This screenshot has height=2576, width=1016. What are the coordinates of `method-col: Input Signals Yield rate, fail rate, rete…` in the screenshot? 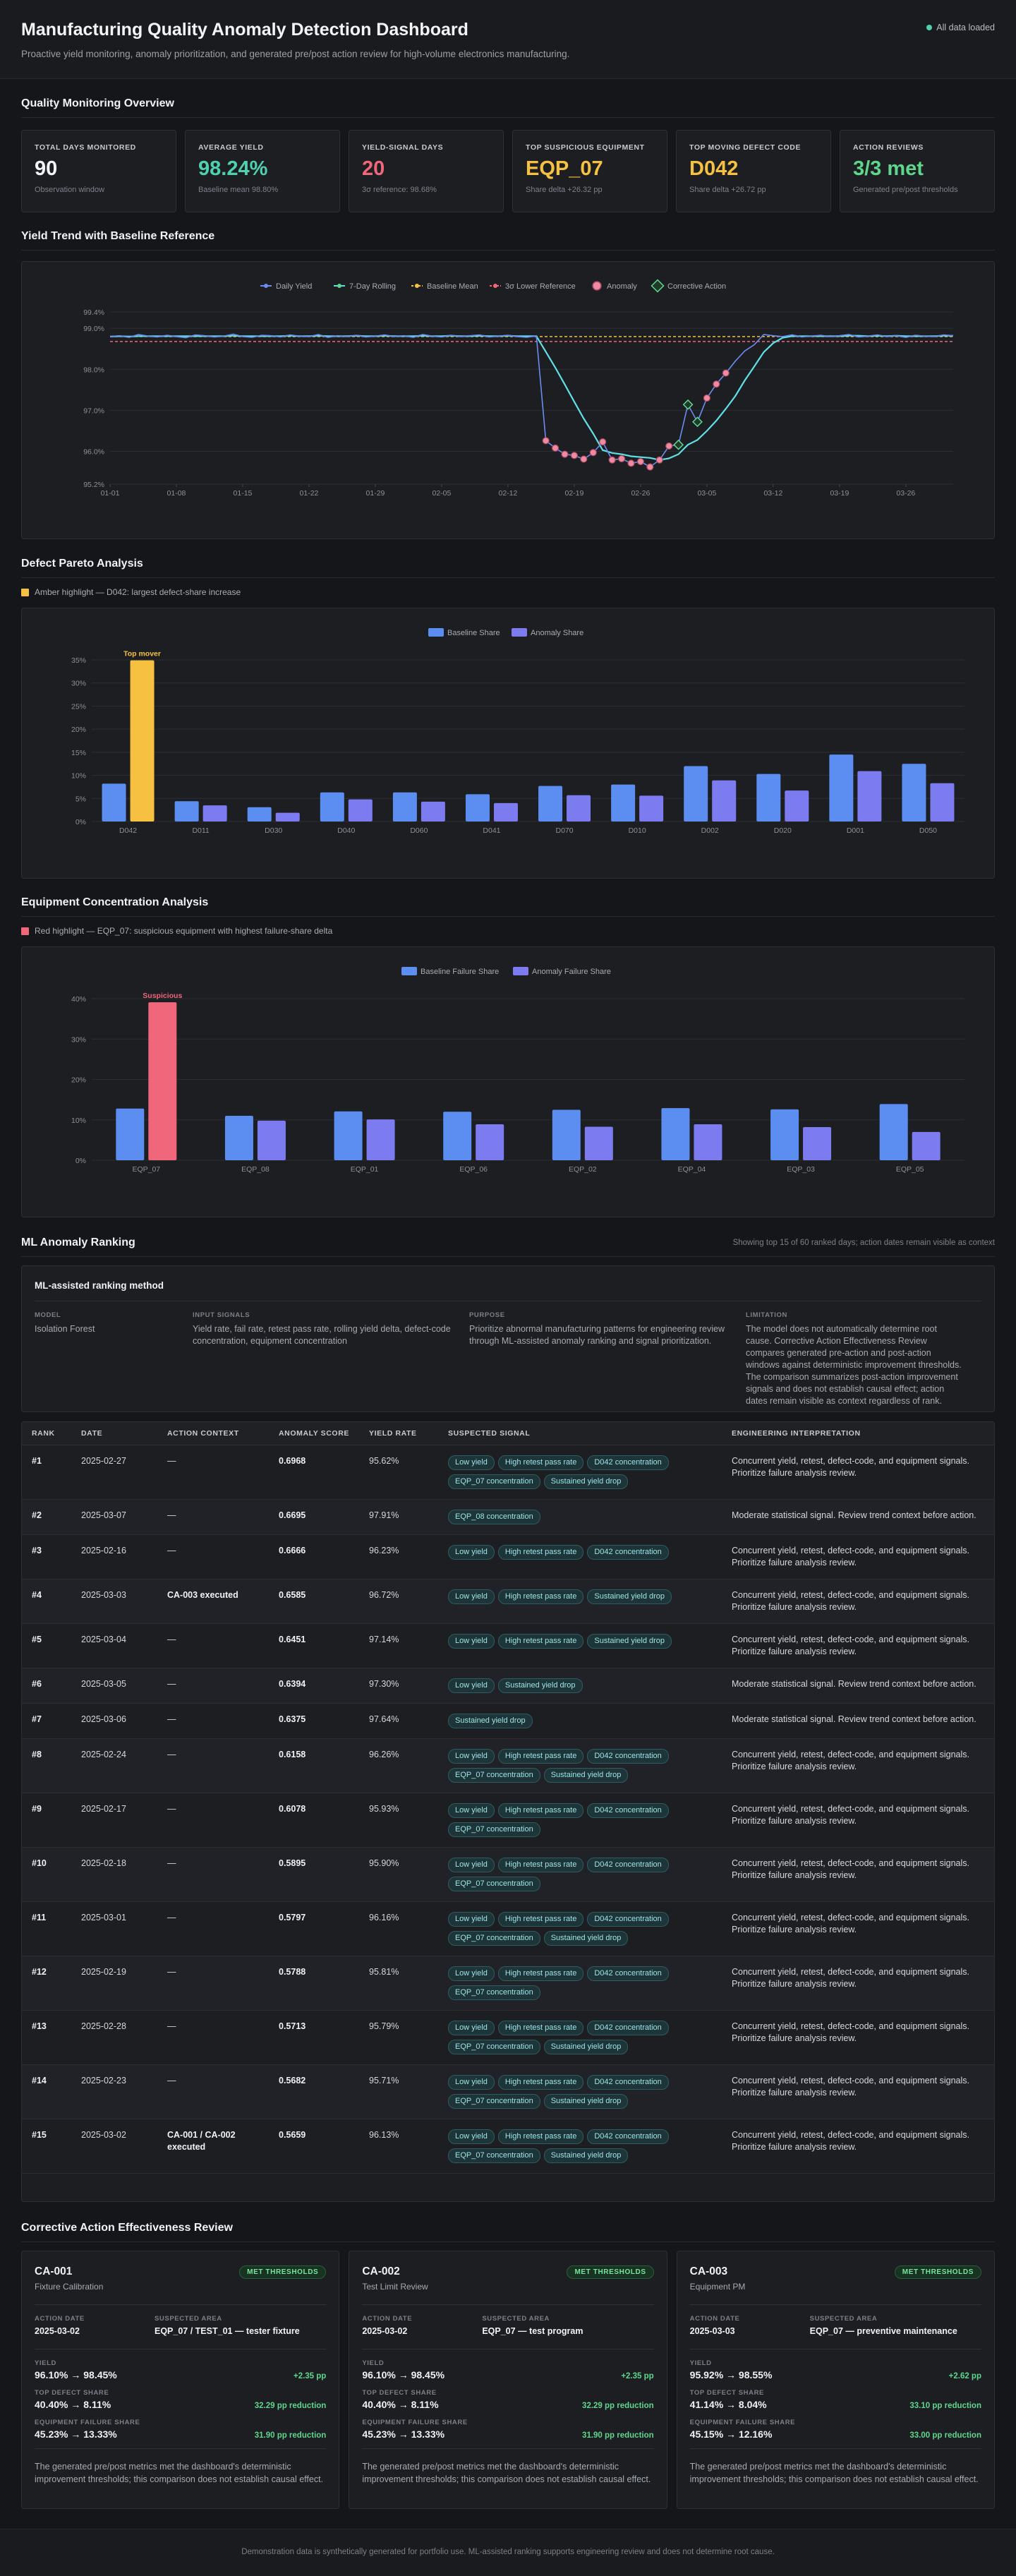 It's located at (331, 1359).